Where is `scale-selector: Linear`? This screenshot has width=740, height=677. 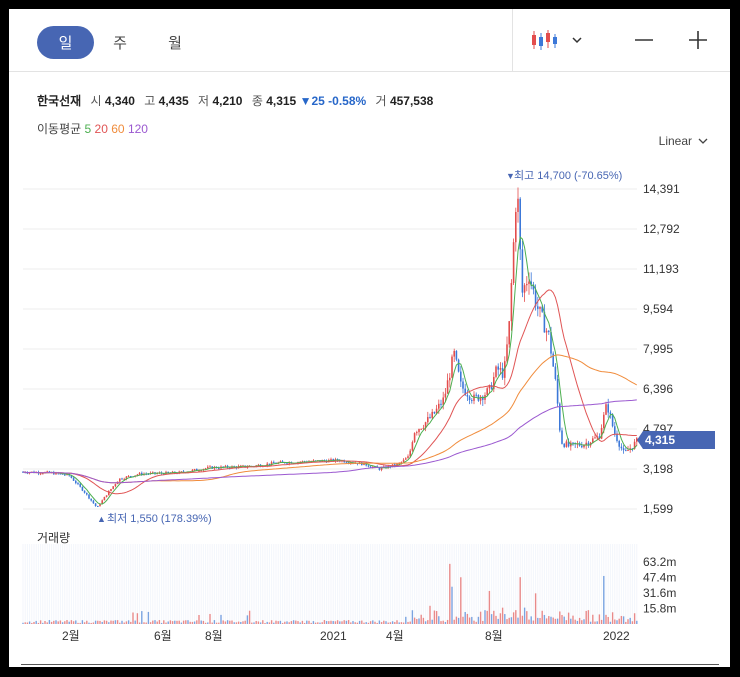 scale-selector: Linear is located at coordinates (683, 141).